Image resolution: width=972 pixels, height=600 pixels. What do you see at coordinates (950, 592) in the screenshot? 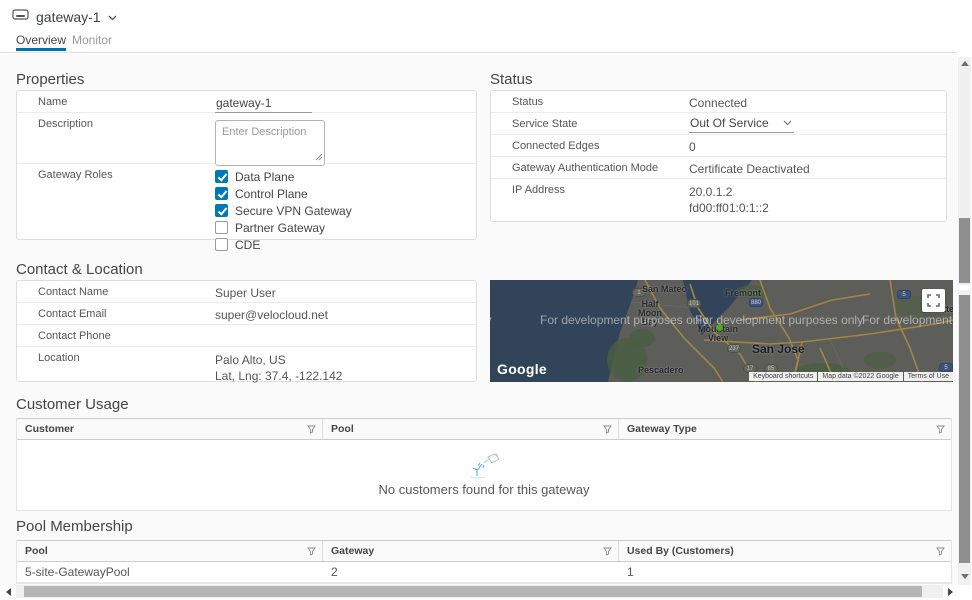
I see `scroll-right-arrow` at bounding box center [950, 592].